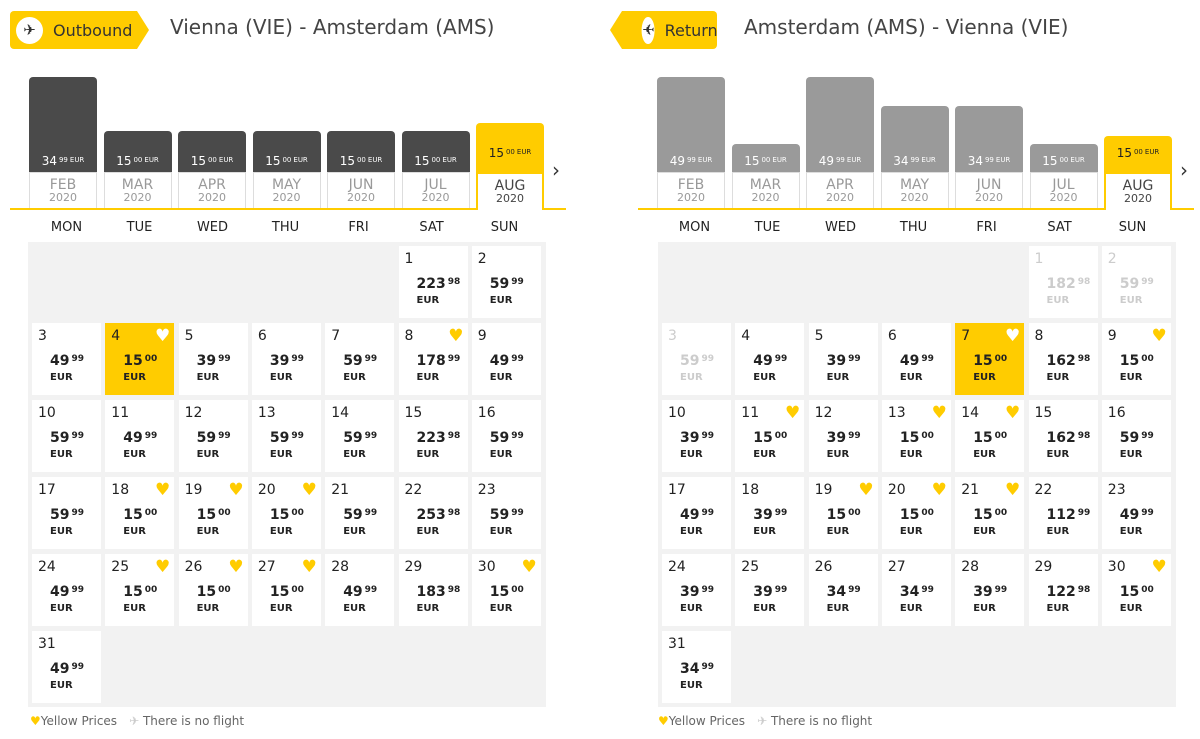 This screenshot has height=739, width=1200. I want to click on day-cell: 24 39 99 EUR, so click(696, 590).